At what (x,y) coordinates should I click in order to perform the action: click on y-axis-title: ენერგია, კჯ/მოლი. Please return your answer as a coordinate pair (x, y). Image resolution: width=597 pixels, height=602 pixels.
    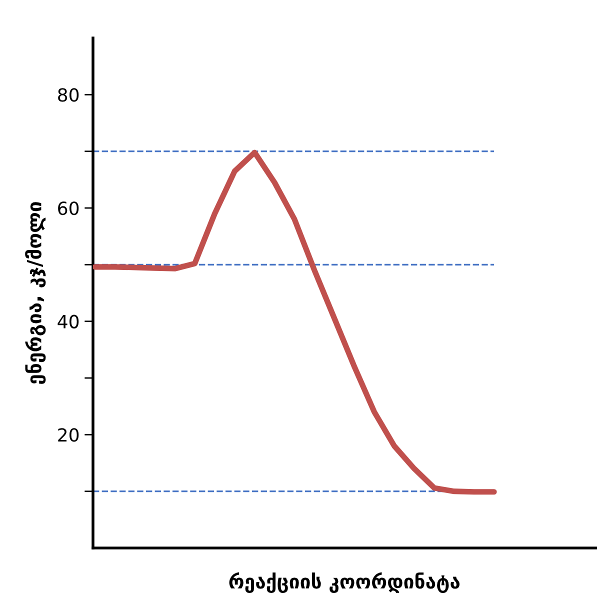
    Looking at the image, I should click on (35, 293).